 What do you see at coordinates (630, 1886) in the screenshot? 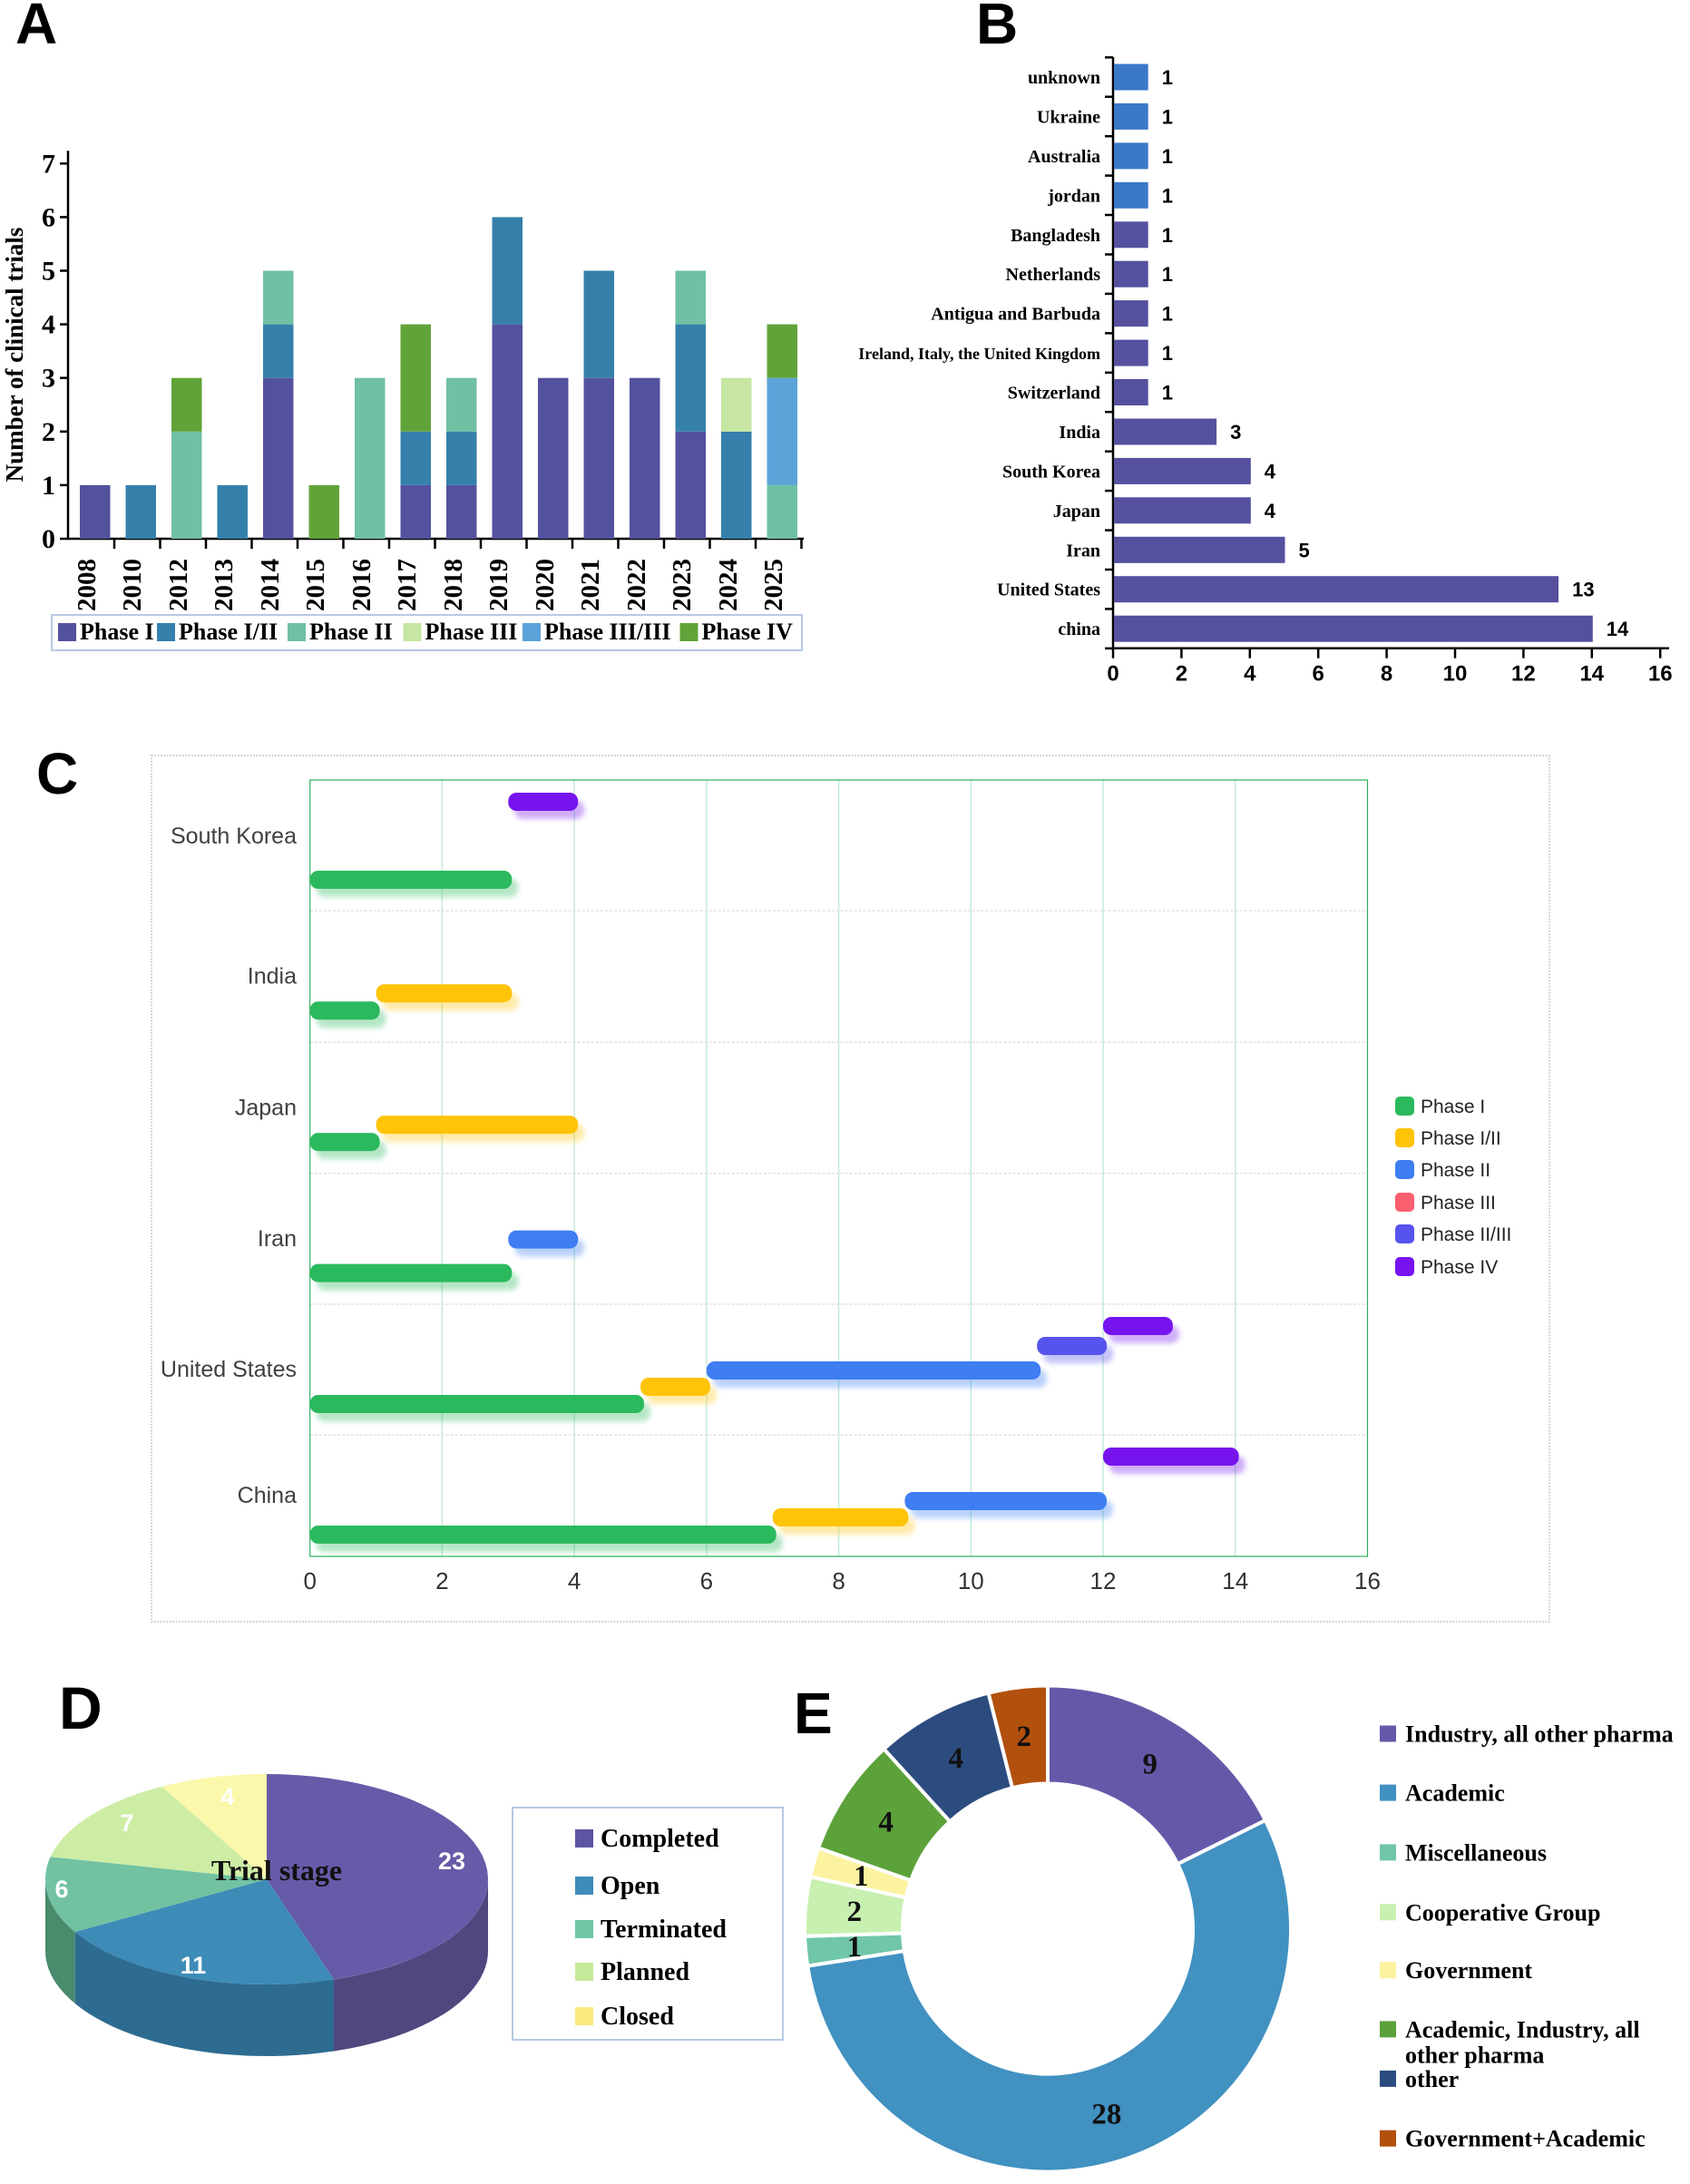
I see `svg-text: Open` at bounding box center [630, 1886].